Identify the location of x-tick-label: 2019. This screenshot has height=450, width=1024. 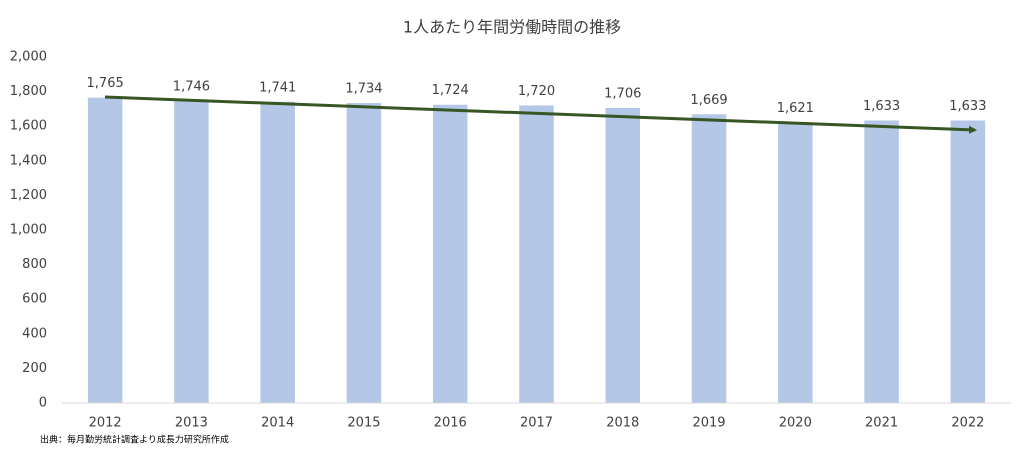
(708, 423).